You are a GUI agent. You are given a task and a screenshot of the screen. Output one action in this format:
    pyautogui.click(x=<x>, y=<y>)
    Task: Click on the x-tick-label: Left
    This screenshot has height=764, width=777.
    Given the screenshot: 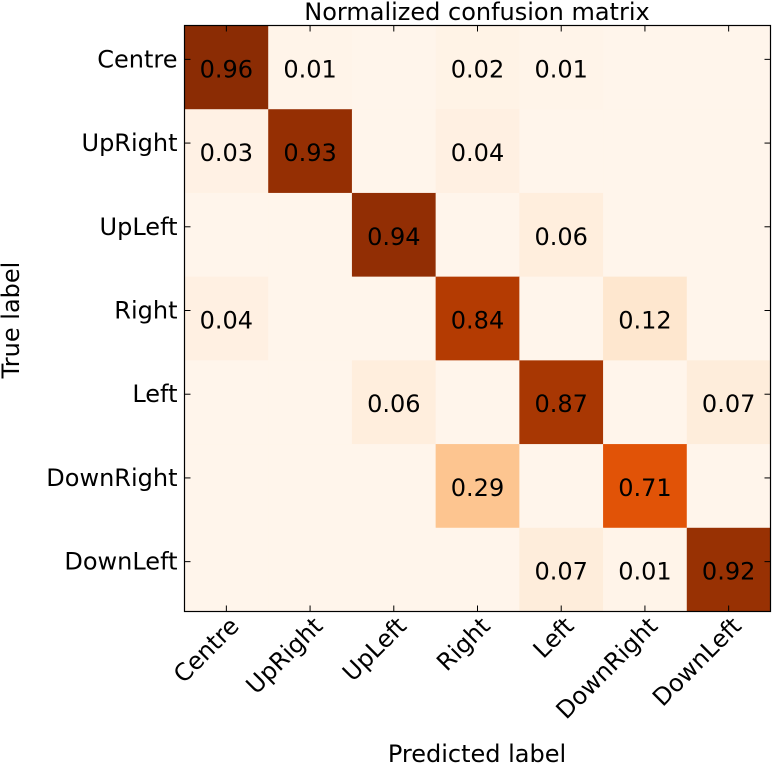 What is the action you would take?
    pyautogui.click(x=554, y=638)
    